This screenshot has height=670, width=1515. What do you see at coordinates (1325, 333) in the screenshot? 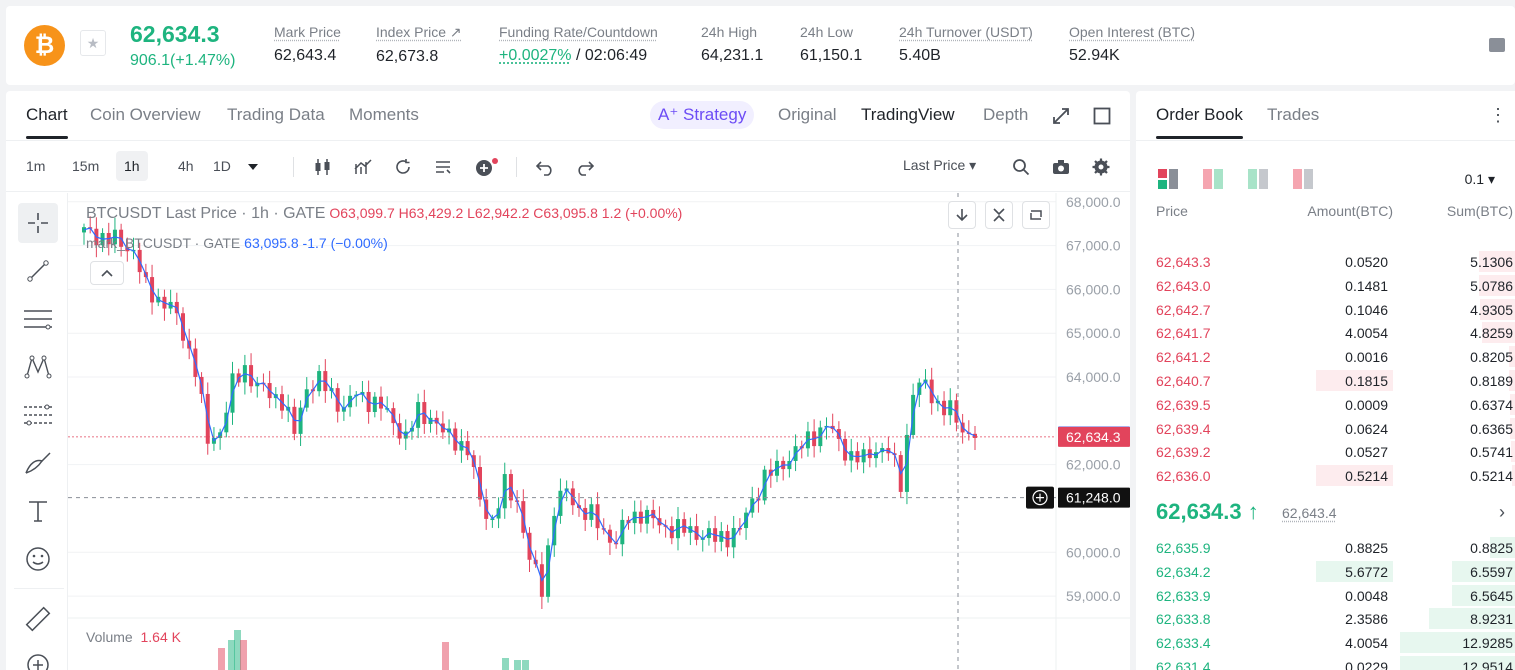
I see `order-book-row: 62,641.7 4.0054 4.8259` at bounding box center [1325, 333].